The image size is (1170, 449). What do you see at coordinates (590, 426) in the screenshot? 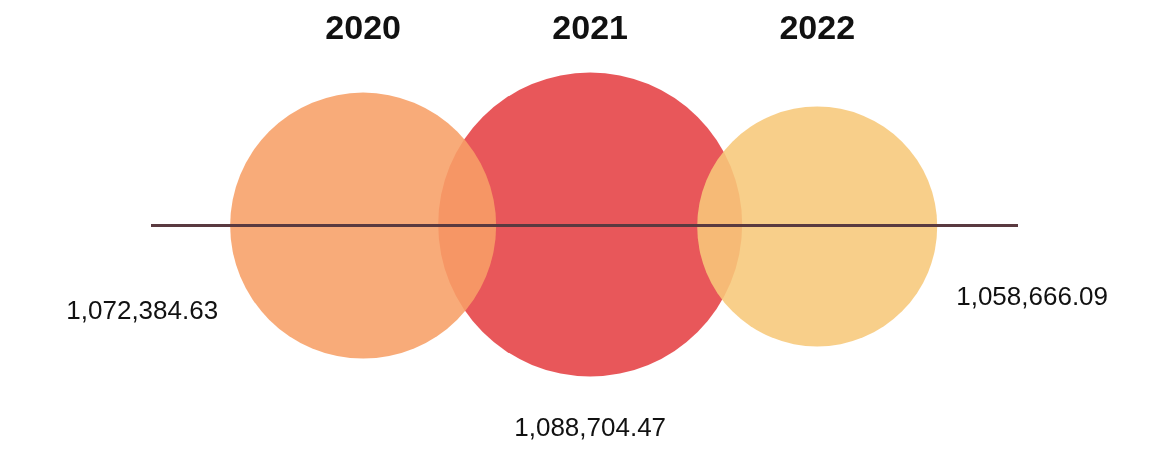
I see `data-label: 1,088,704.47` at bounding box center [590, 426].